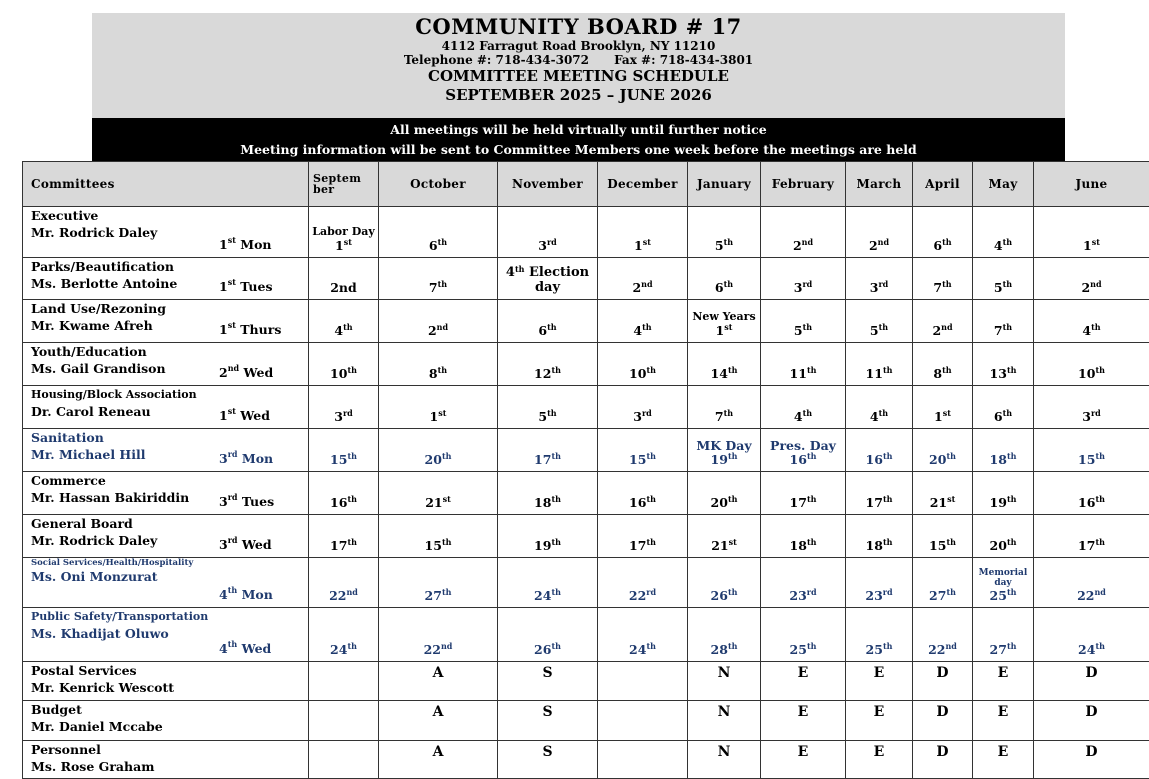 Image resolution: width=1149 pixels, height=779 pixels. I want to click on meeting-date-cell: 11th, so click(803, 364).